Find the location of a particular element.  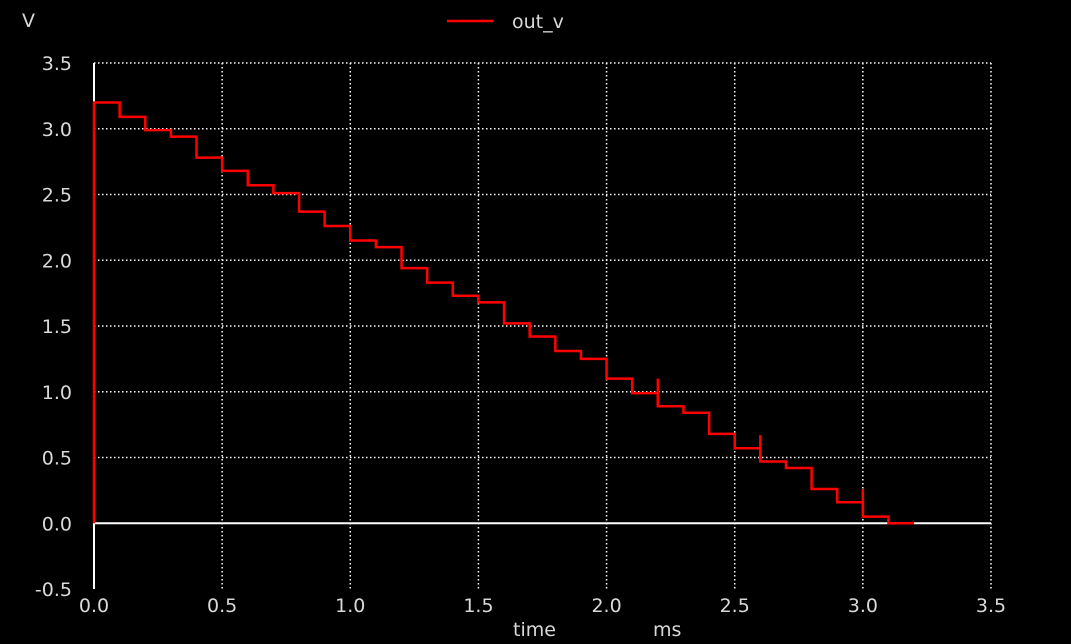

y-tick-label: 3.5 is located at coordinates (57, 64).